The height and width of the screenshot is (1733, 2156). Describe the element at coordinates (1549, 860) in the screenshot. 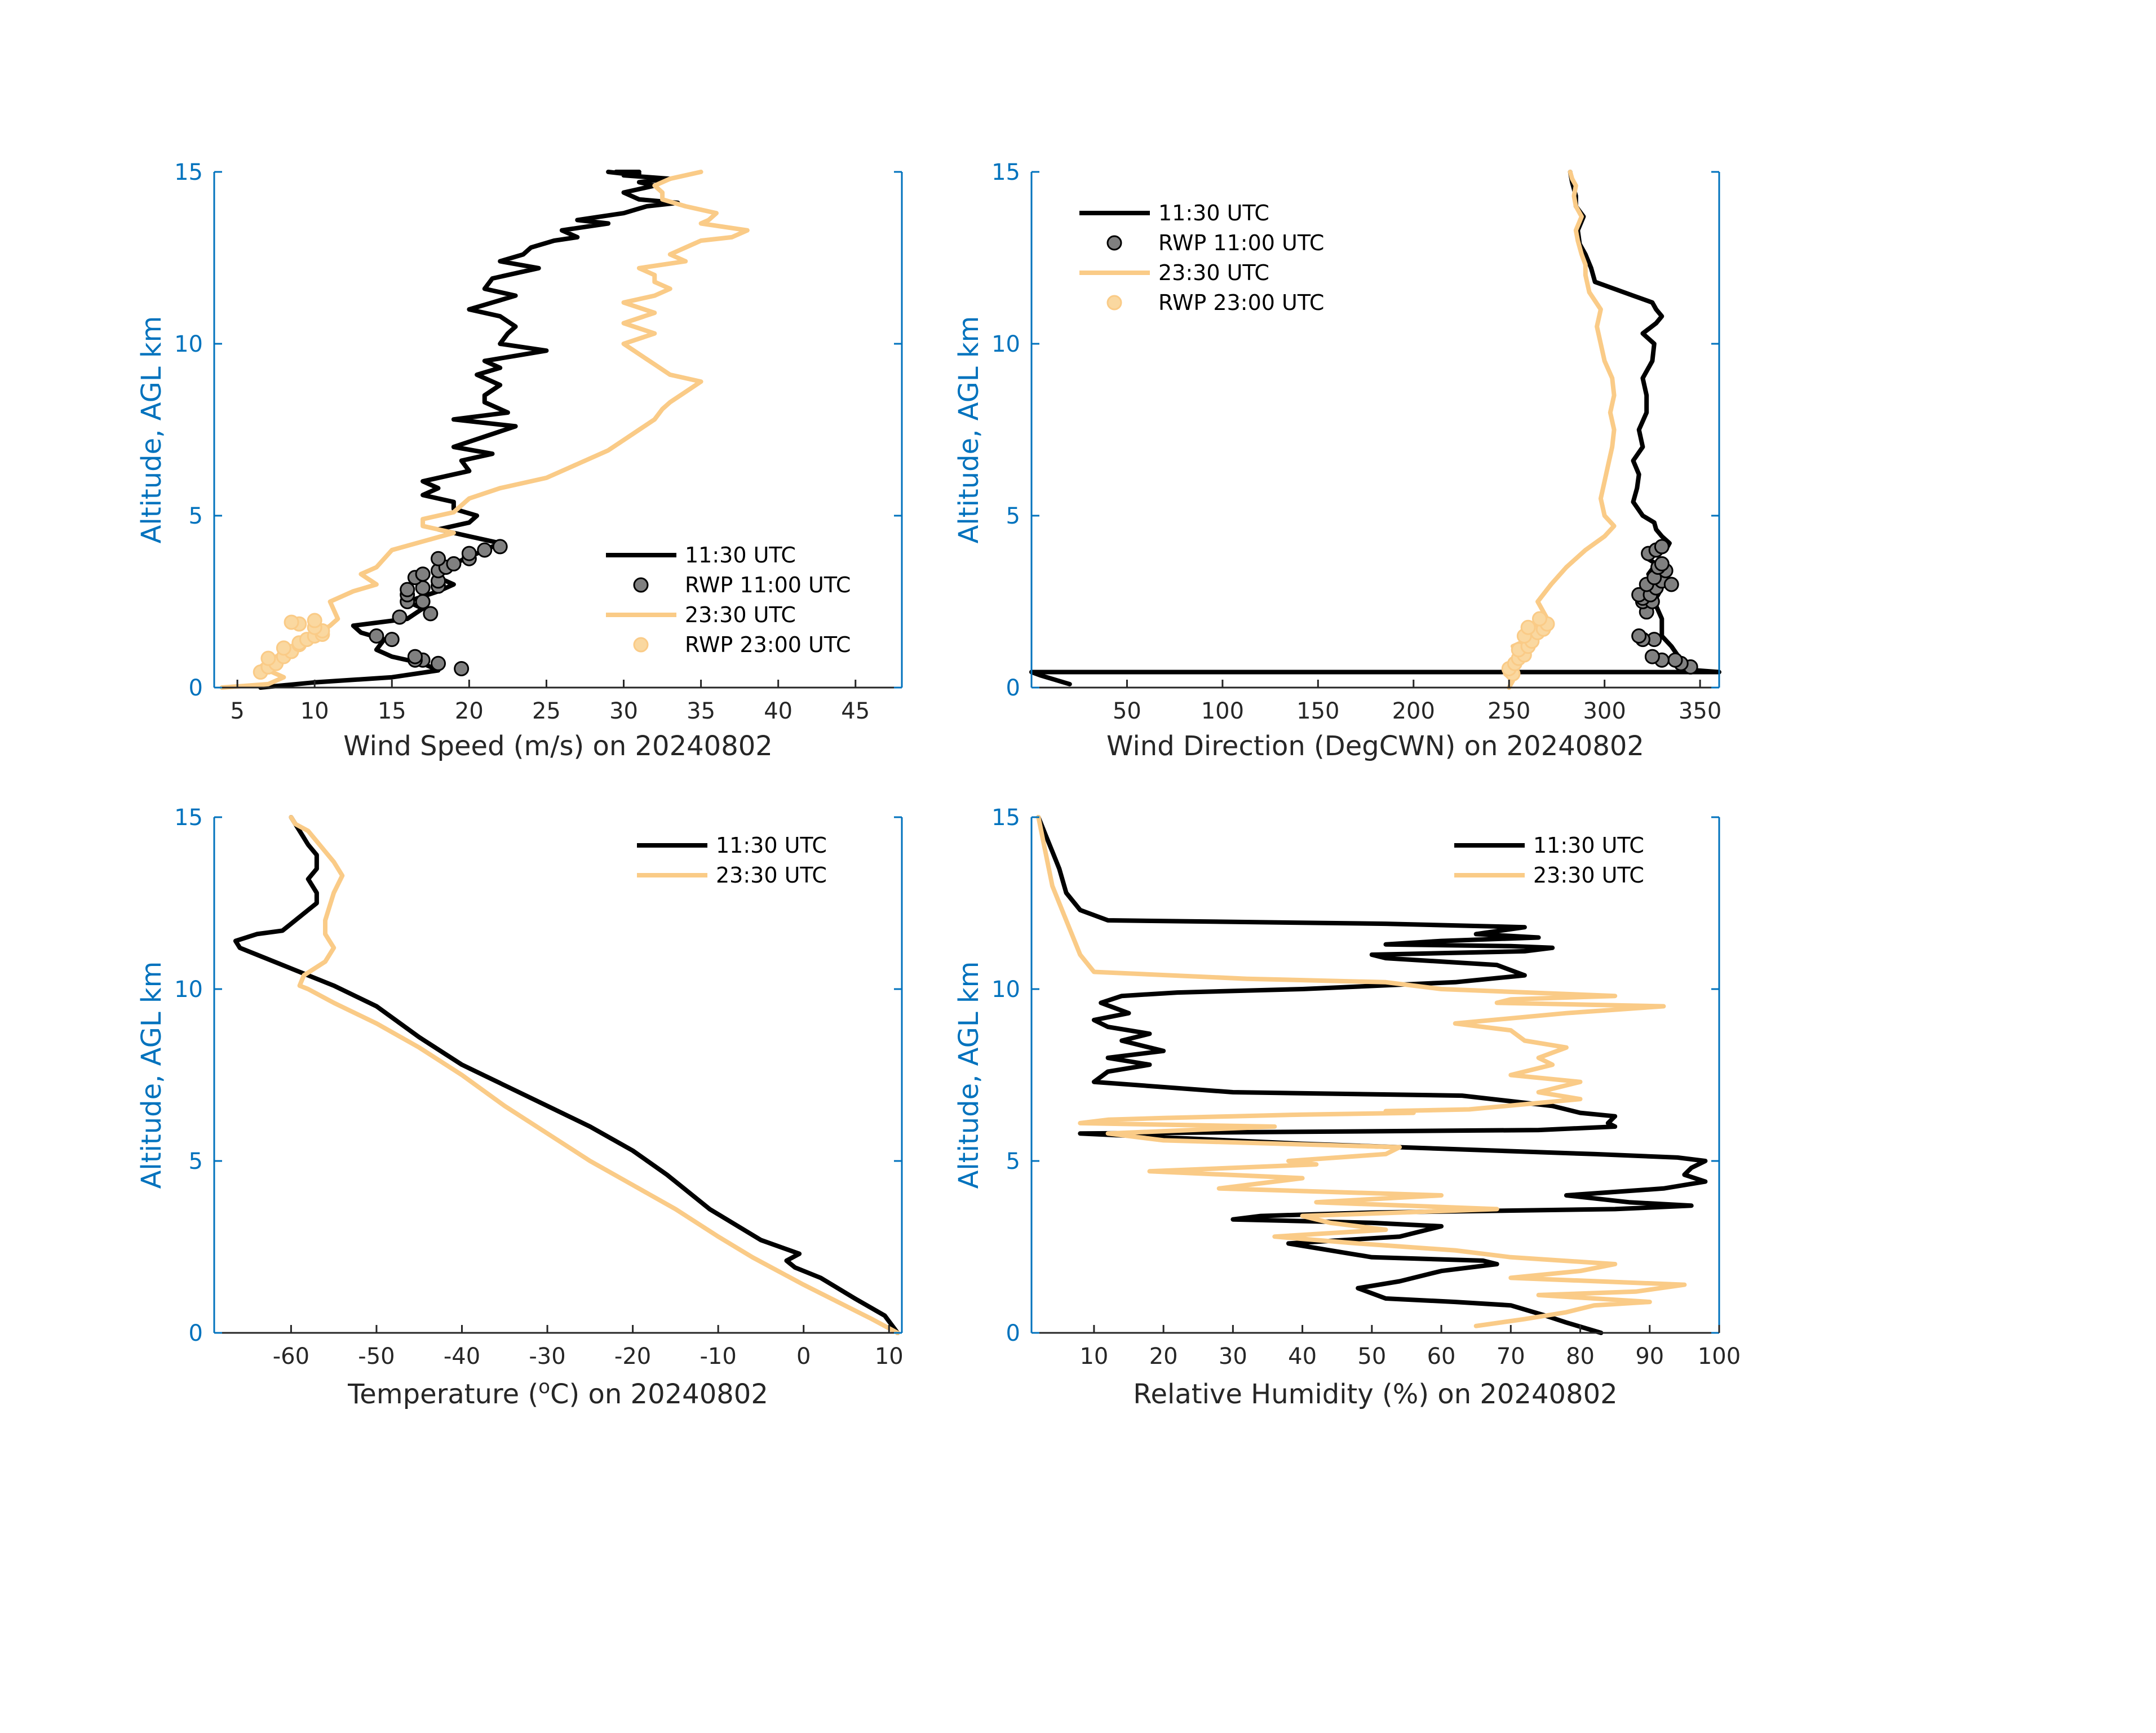

I see `legend: 11:30 UTC 23:30 UTC` at that location.